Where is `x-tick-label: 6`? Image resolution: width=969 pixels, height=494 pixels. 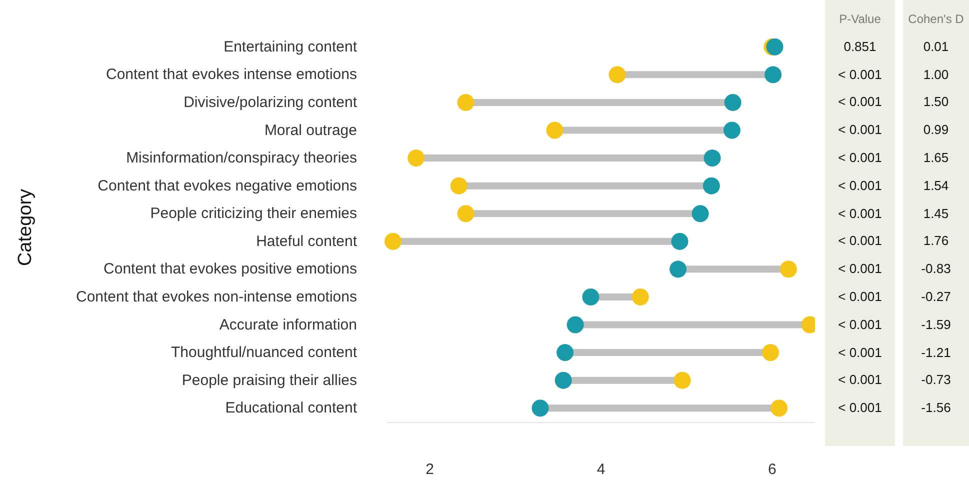 x-tick-label: 6 is located at coordinates (772, 469).